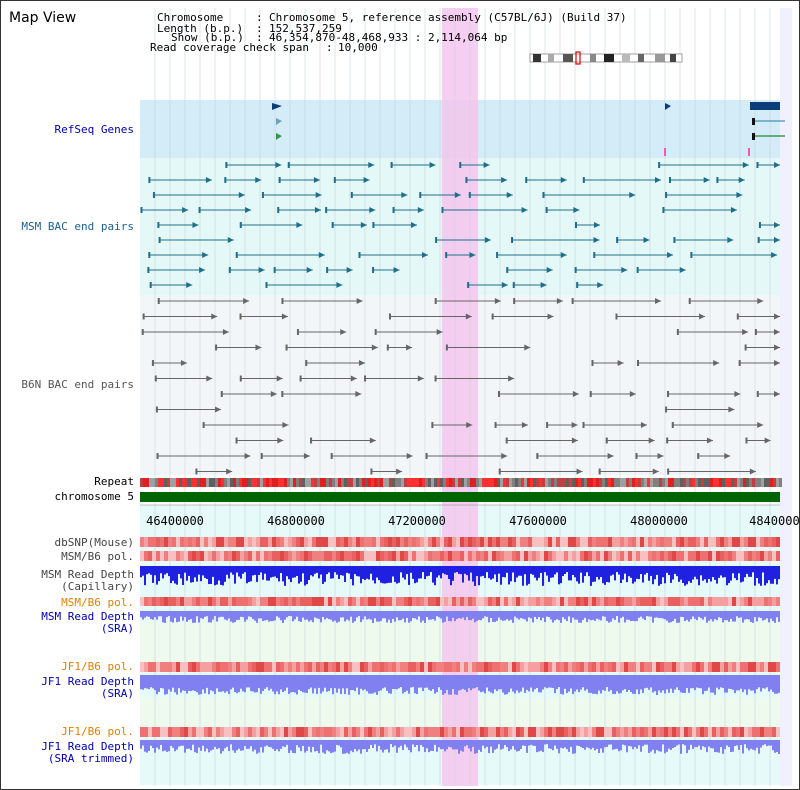 This screenshot has width=800, height=790. What do you see at coordinates (97, 666) in the screenshot?
I see `track-label-jf1-b6-pol: JF1/B6 pol.` at bounding box center [97, 666].